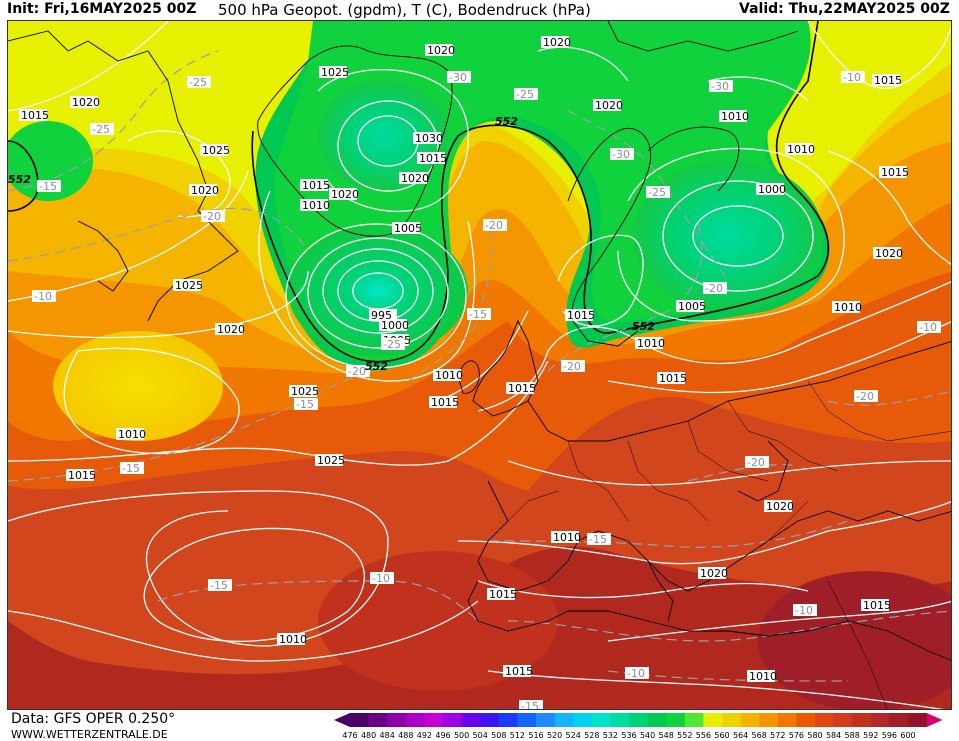 The width and height of the screenshot is (959, 741). Describe the element at coordinates (844, 9) in the screenshot. I see `valid-time: Valid: Thu,22MAY2025 00Z` at that location.